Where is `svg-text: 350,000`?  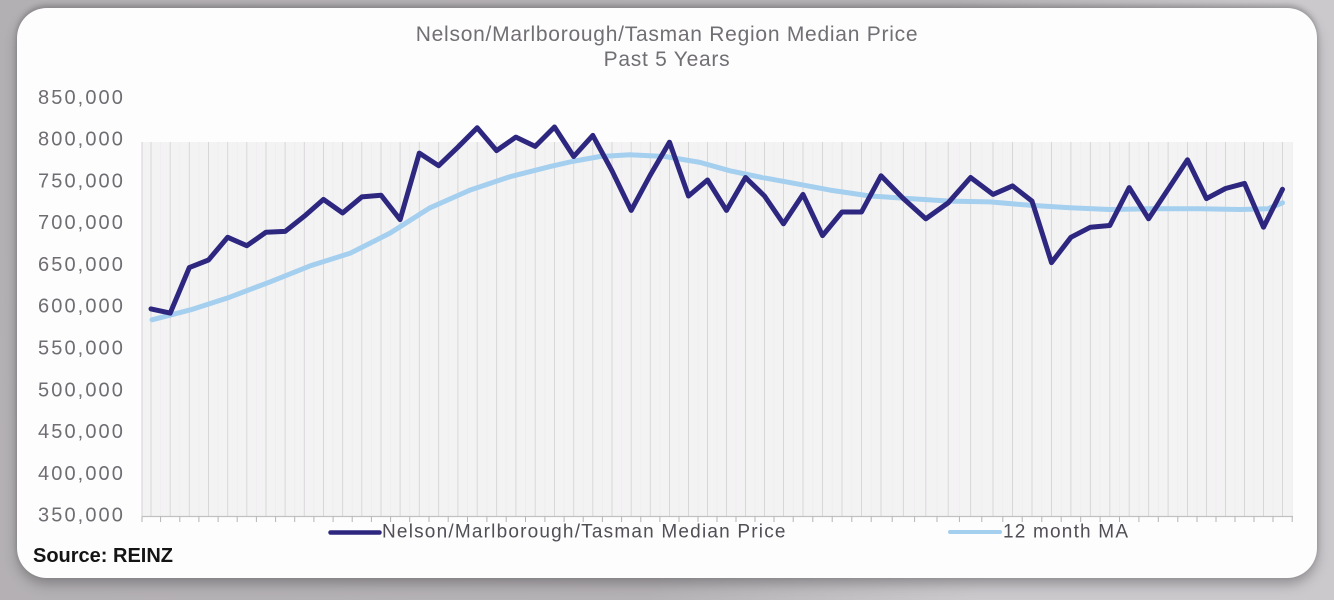 svg-text: 350,000 is located at coordinates (81, 516).